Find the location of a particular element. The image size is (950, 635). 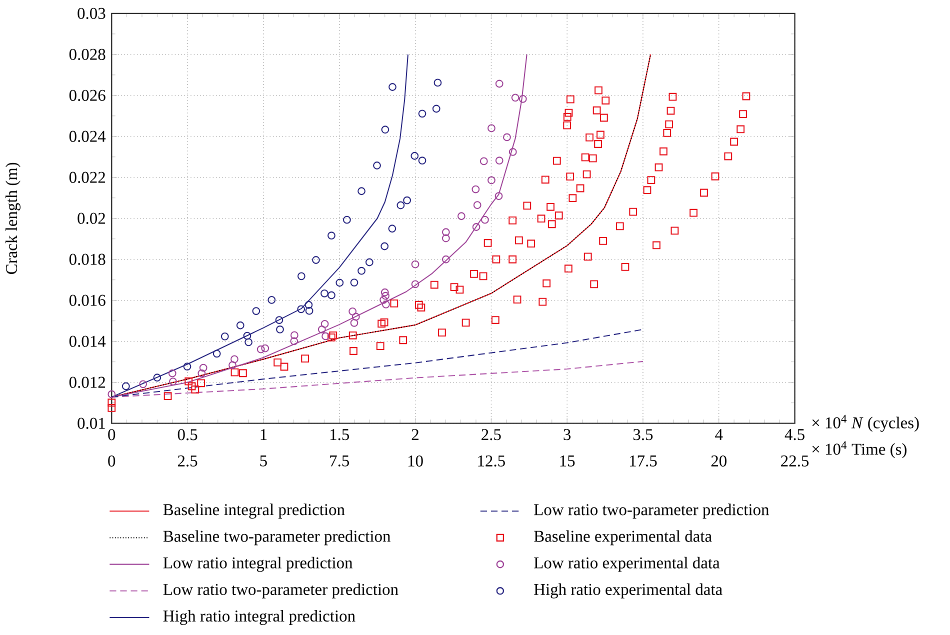

legend-label: Baseline integral prediction is located at coordinates (254, 511).